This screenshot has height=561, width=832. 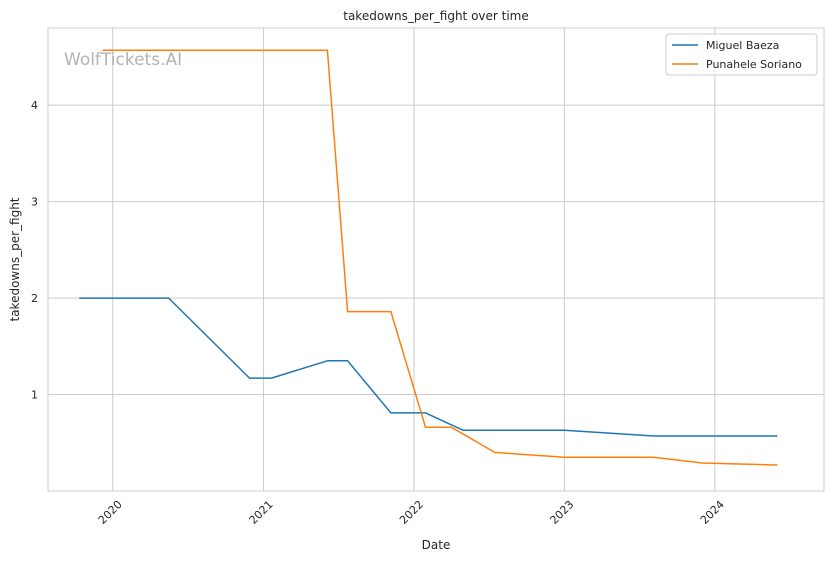 What do you see at coordinates (436, 16) in the screenshot?
I see `chart-title: takedowns_per_fight over time` at bounding box center [436, 16].